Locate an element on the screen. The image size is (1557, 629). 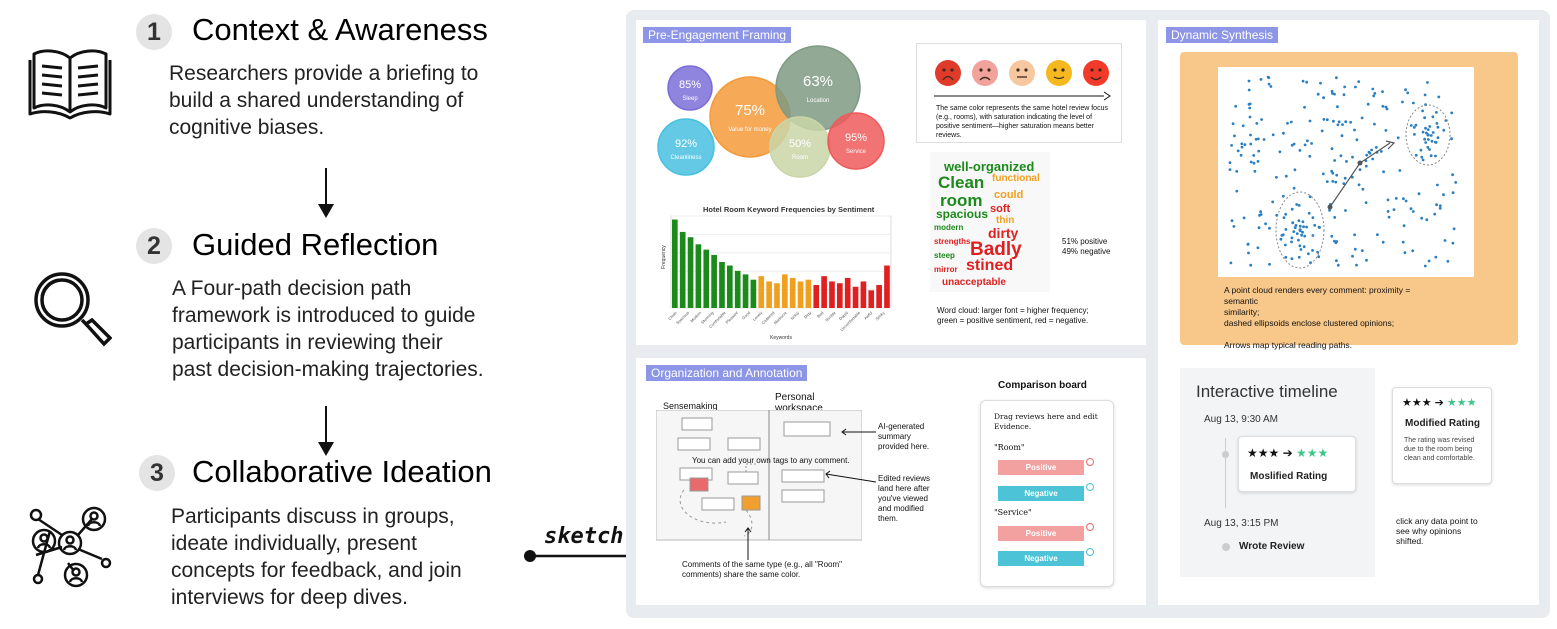
bar-chart-xlabel: Keywords is located at coordinates (781, 338).